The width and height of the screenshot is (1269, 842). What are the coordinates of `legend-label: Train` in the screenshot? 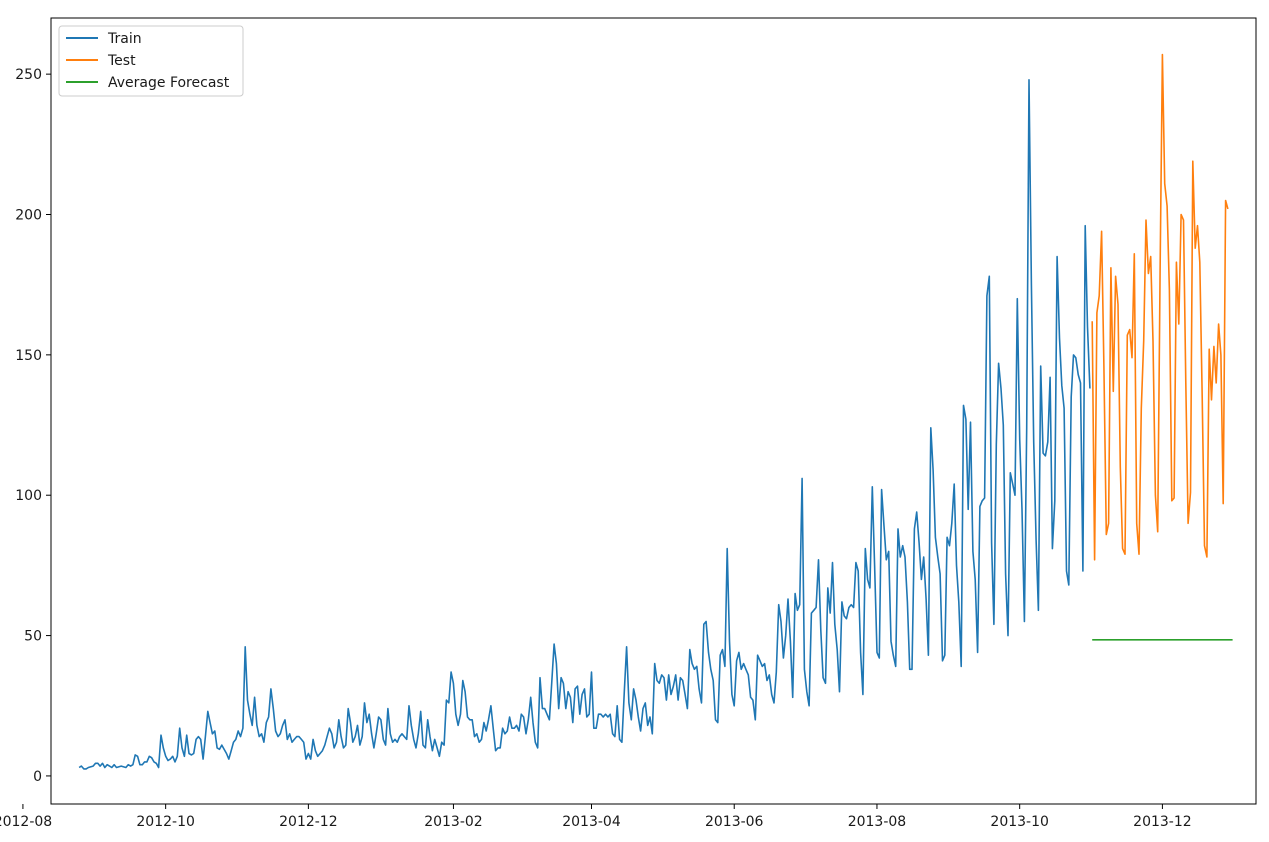 It's located at (124, 39).